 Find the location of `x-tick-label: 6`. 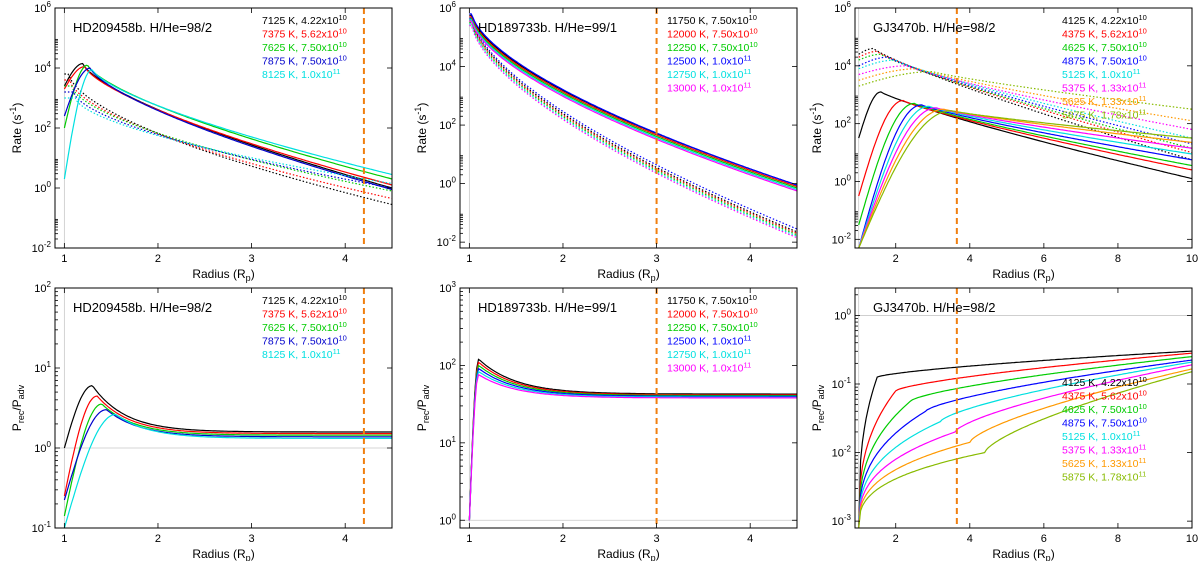

x-tick-label: 6 is located at coordinates (1044, 259).